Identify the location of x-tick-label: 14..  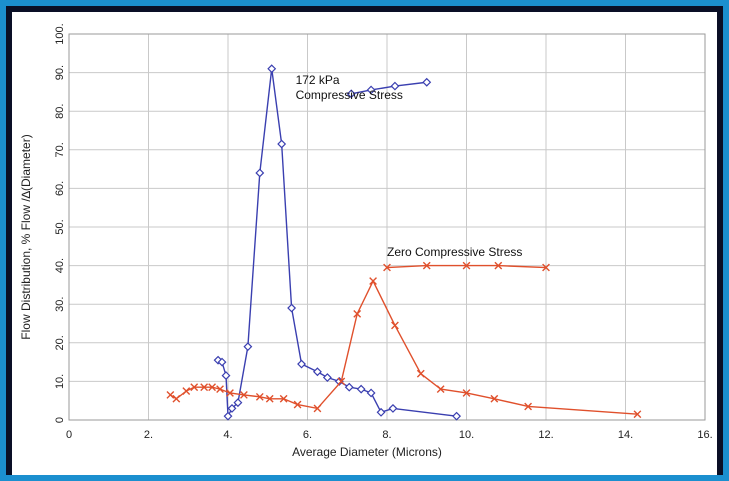
(625, 435).